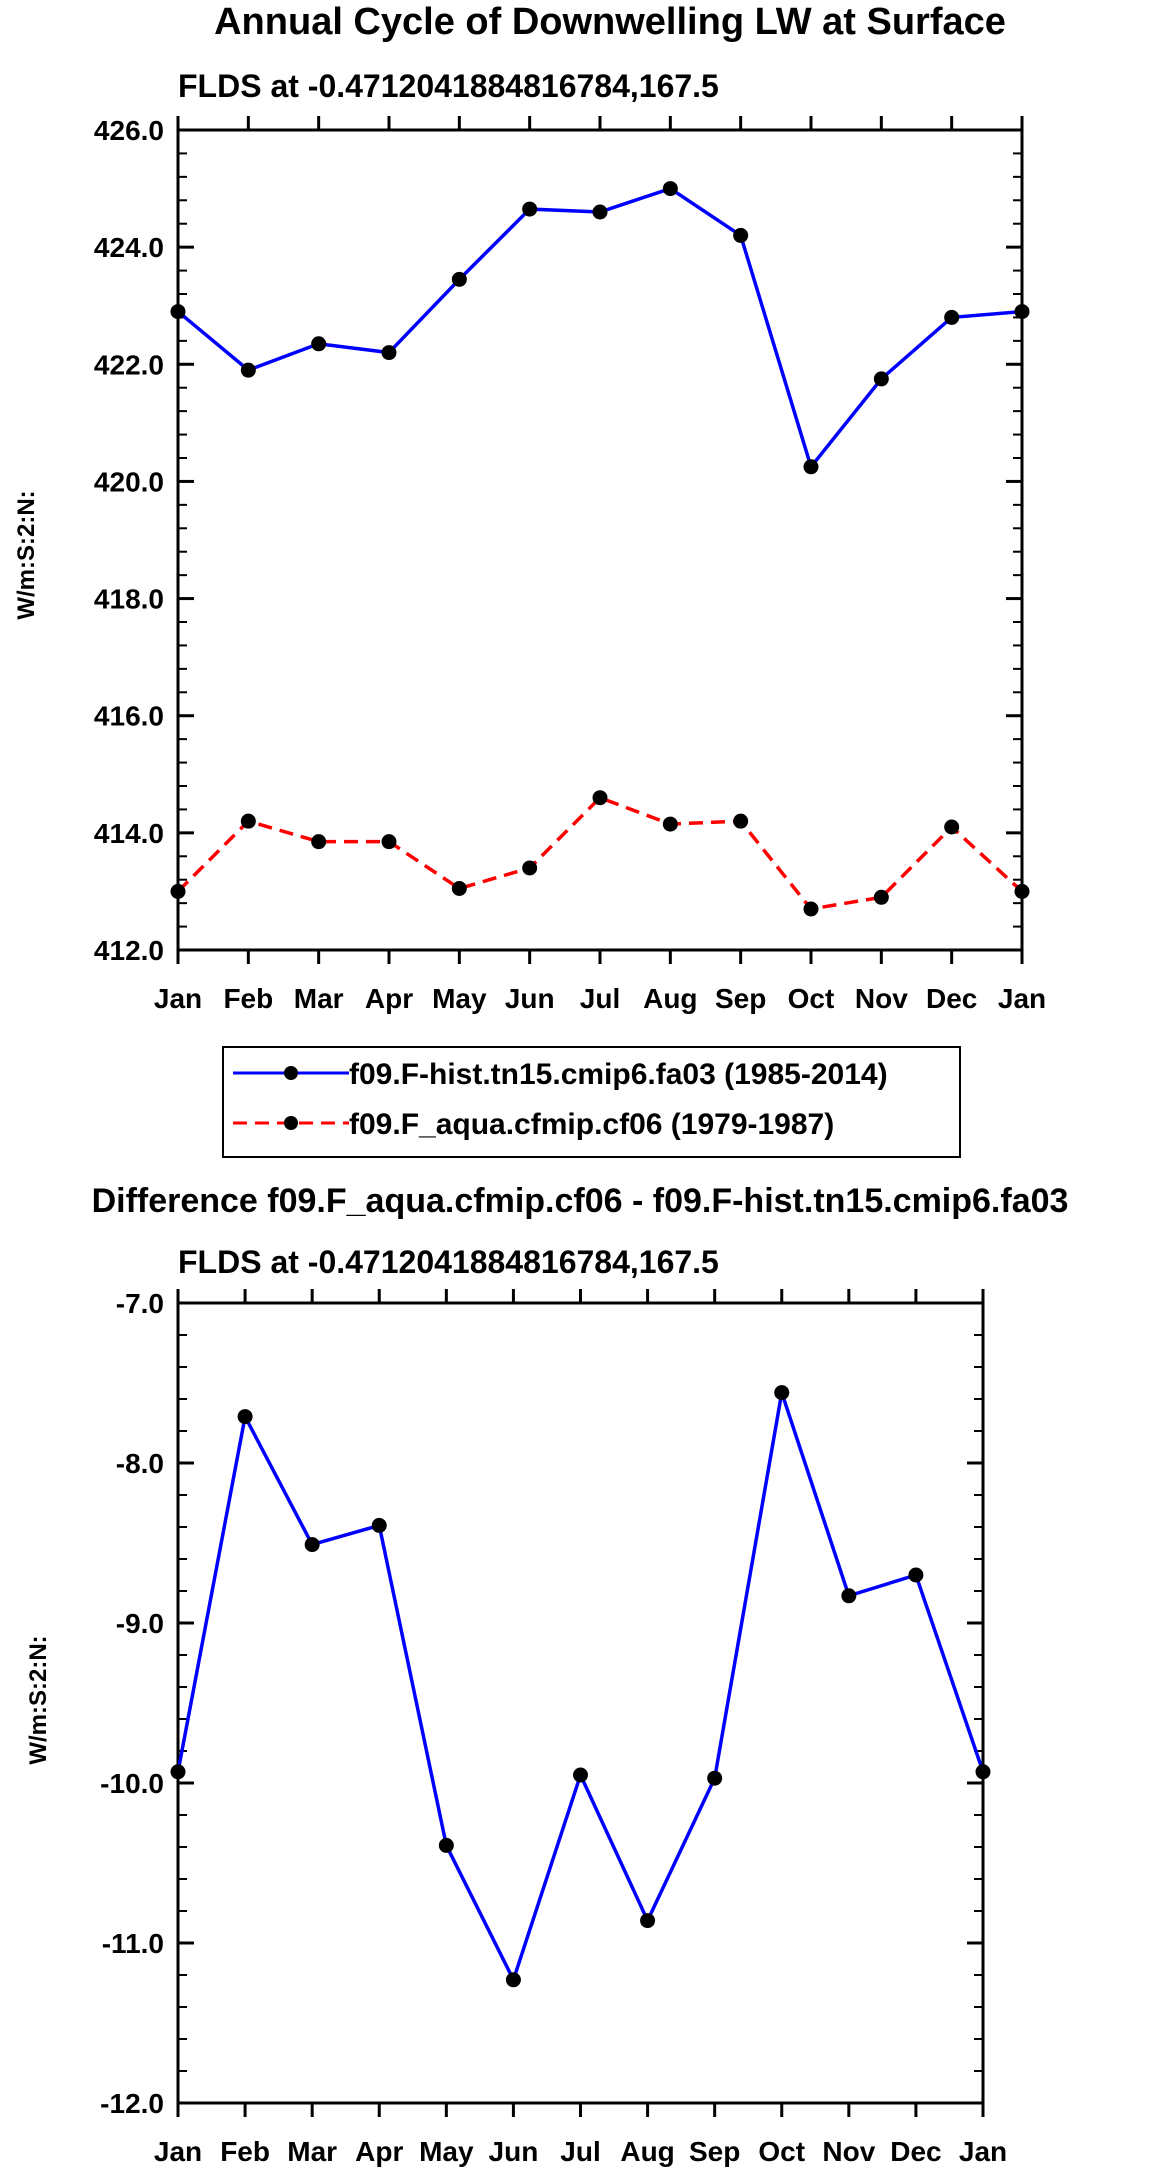 The width and height of the screenshot is (1161, 2180). Describe the element at coordinates (129, 716) in the screenshot. I see `y-tick-label: 416.0` at that location.